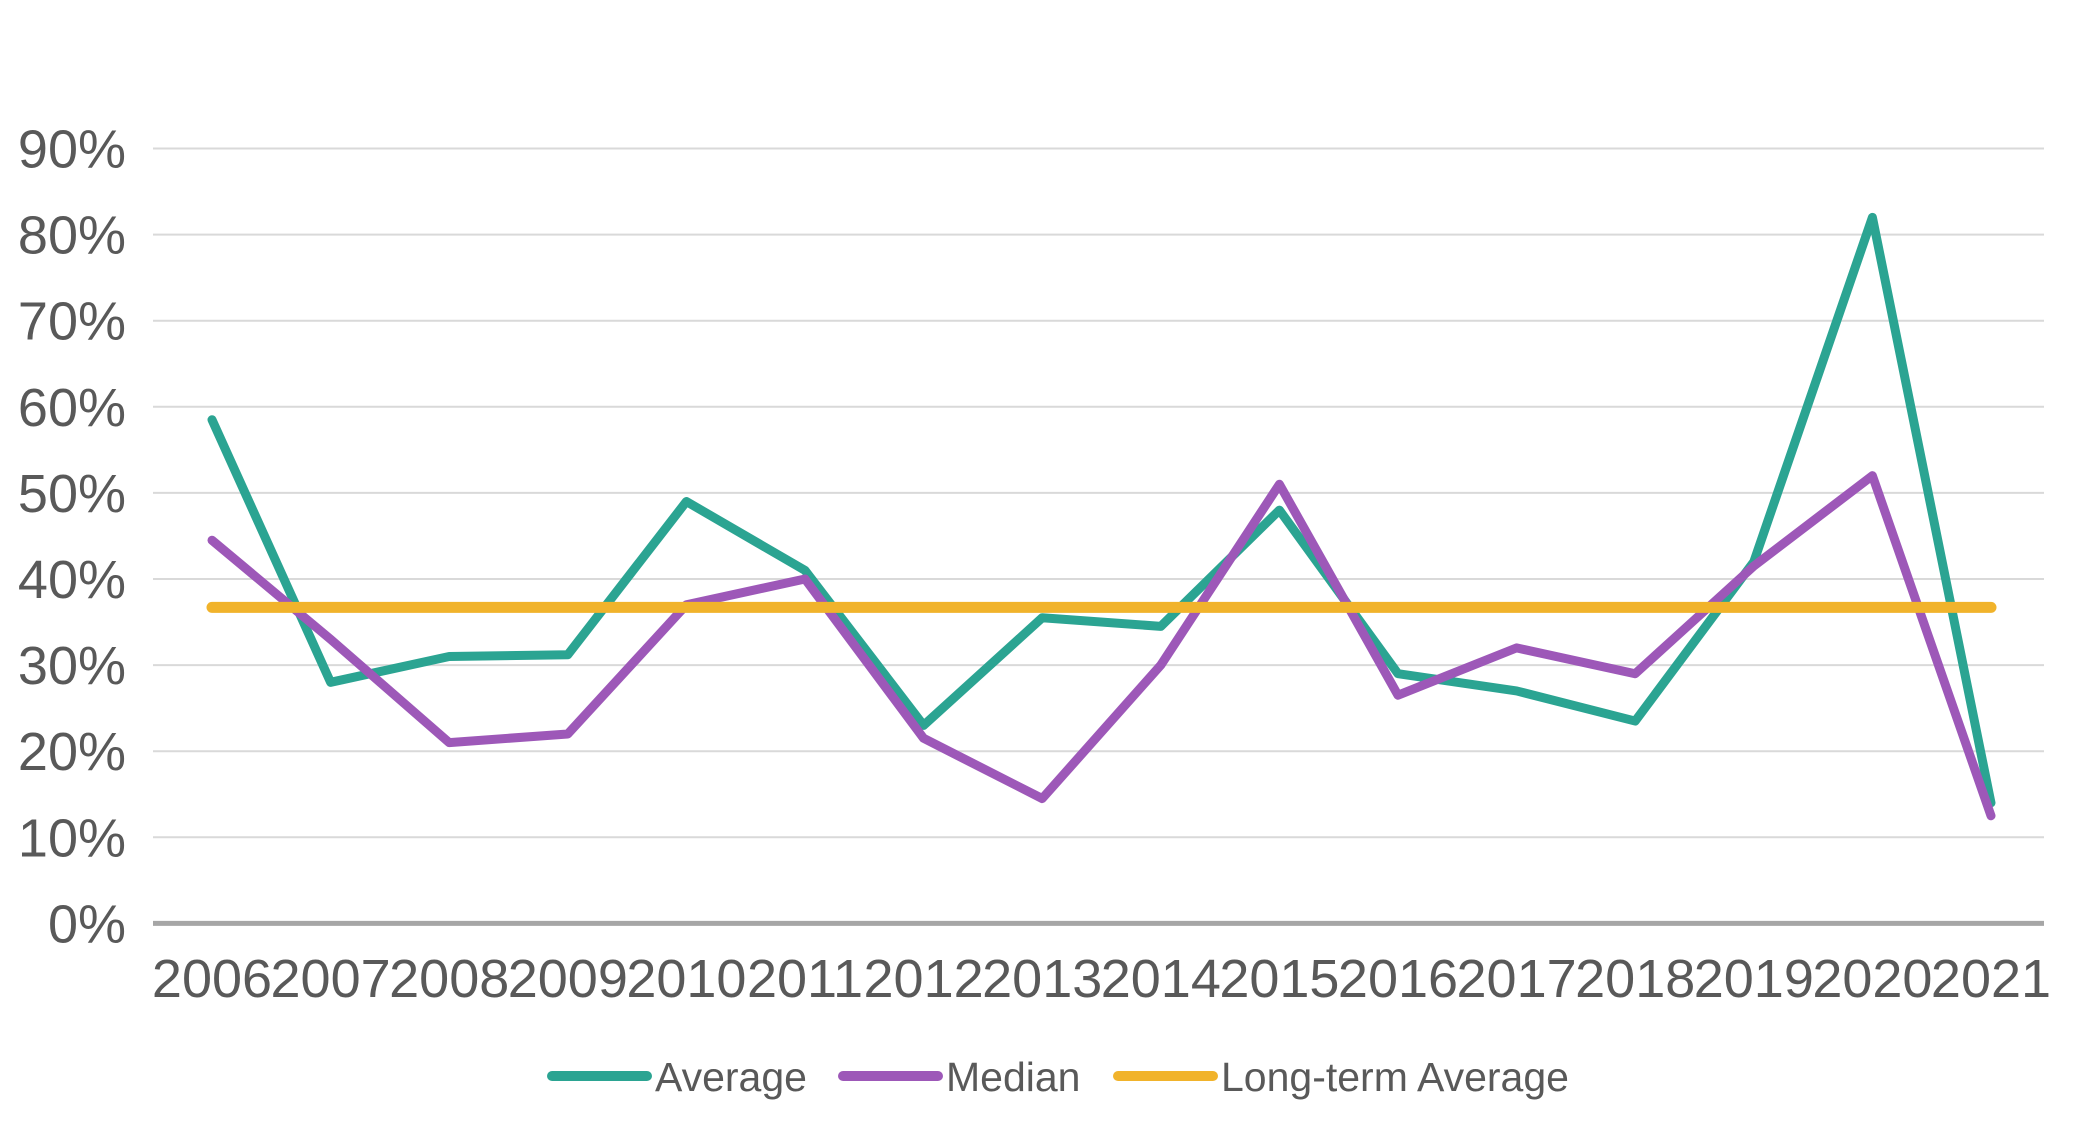 The image size is (2073, 1138). I want to click on legend-label-average: Average, so click(731, 1077).